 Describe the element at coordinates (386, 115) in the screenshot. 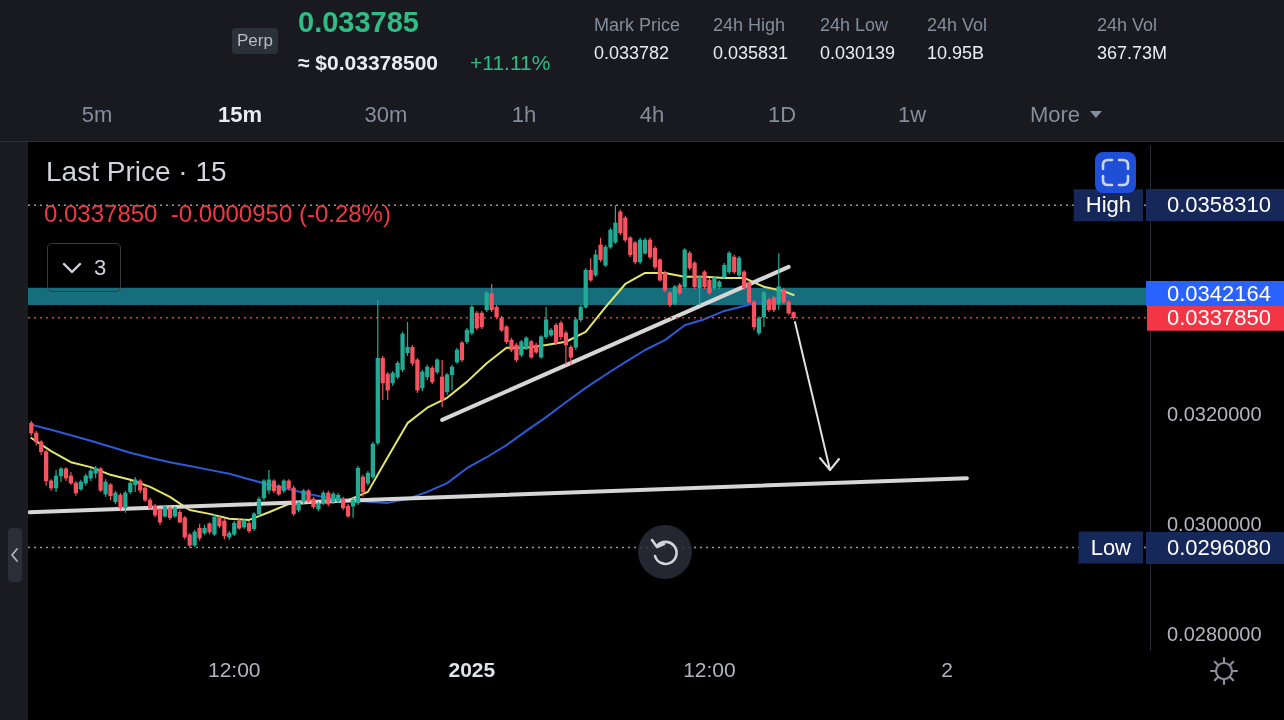

I see `text: 30m` at that location.